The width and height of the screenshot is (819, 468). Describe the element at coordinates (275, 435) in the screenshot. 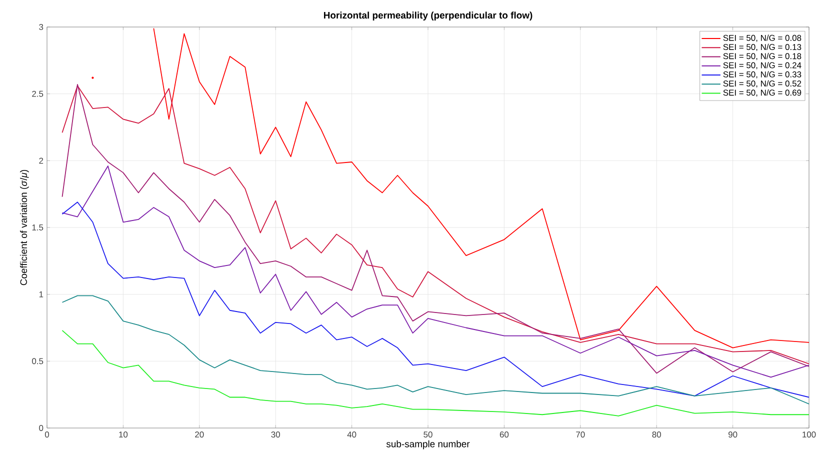

I see `x-tick-label: 30` at that location.